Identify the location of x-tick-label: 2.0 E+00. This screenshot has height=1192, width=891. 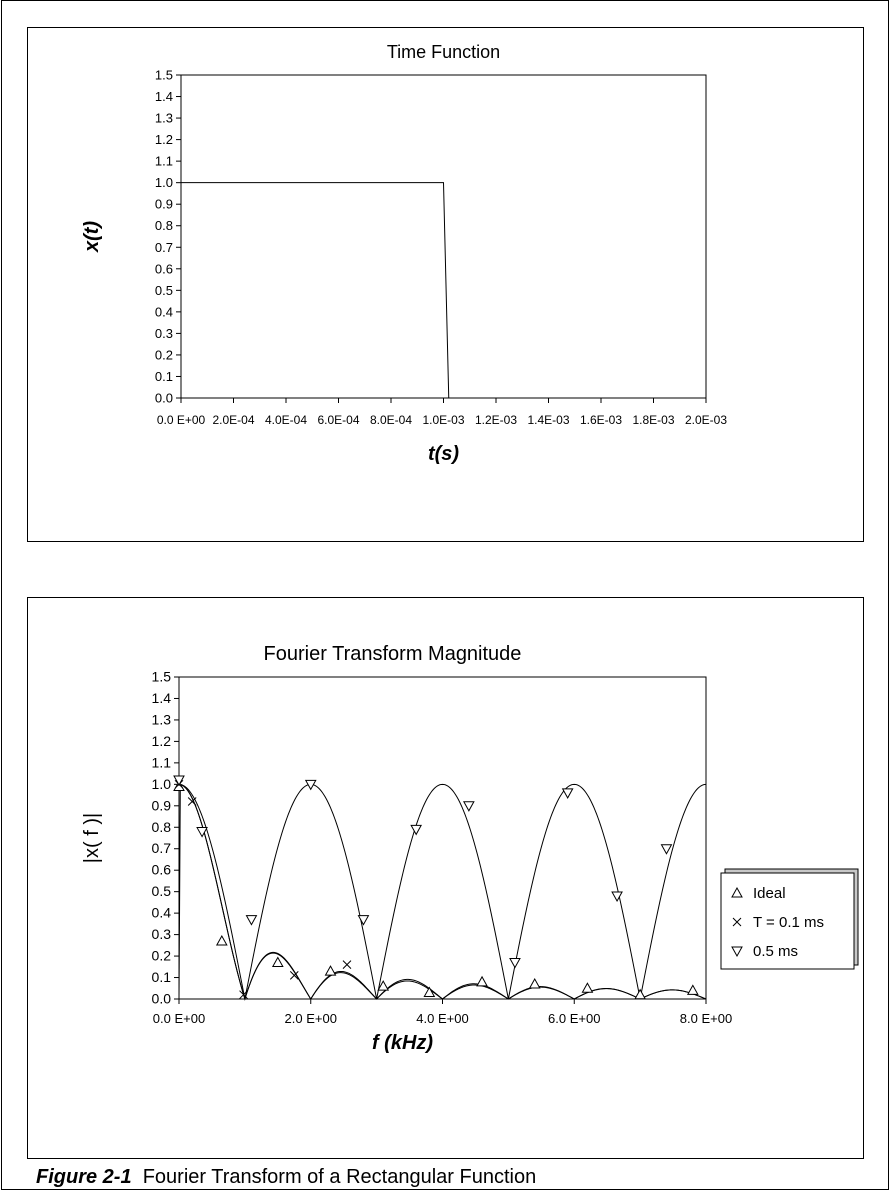
(311, 1018).